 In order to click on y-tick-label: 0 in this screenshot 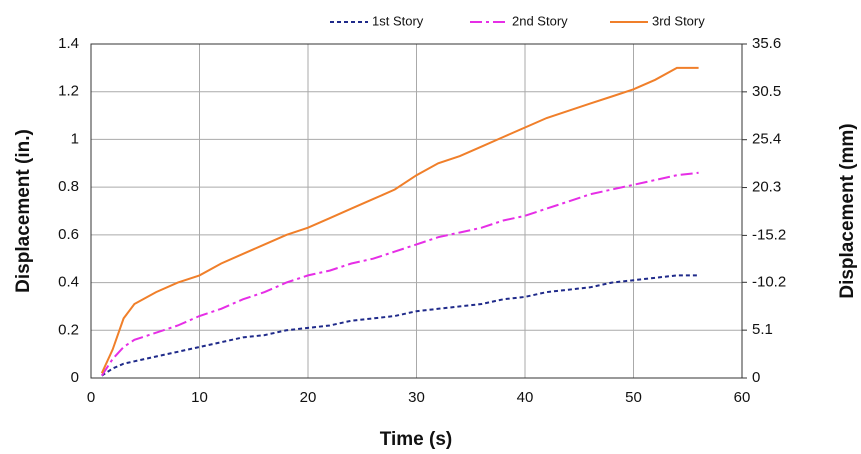, I will do `click(75, 377)`.